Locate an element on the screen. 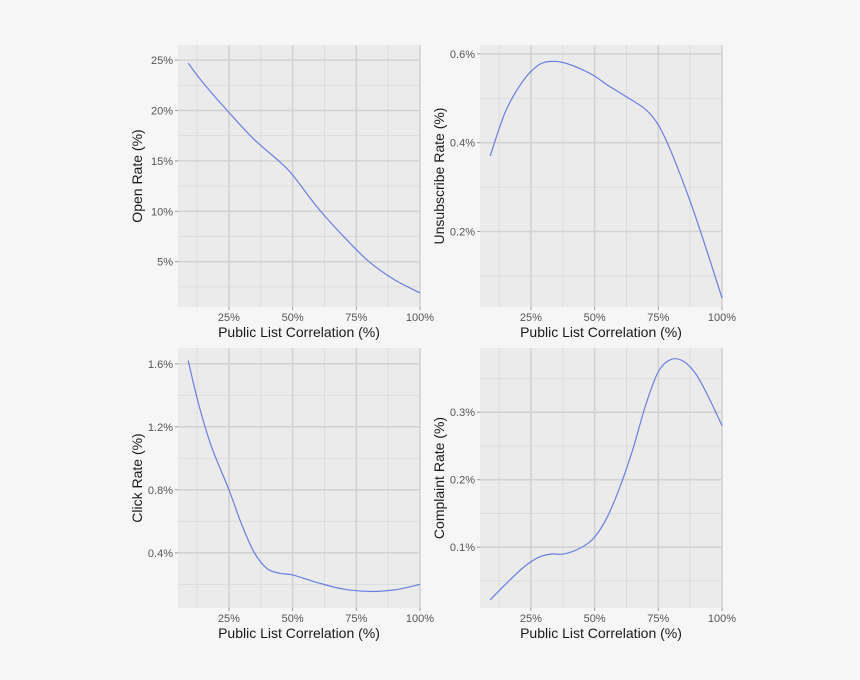 The image size is (860, 680). y-axis-title: Complaint Rate (%) is located at coordinates (439, 478).